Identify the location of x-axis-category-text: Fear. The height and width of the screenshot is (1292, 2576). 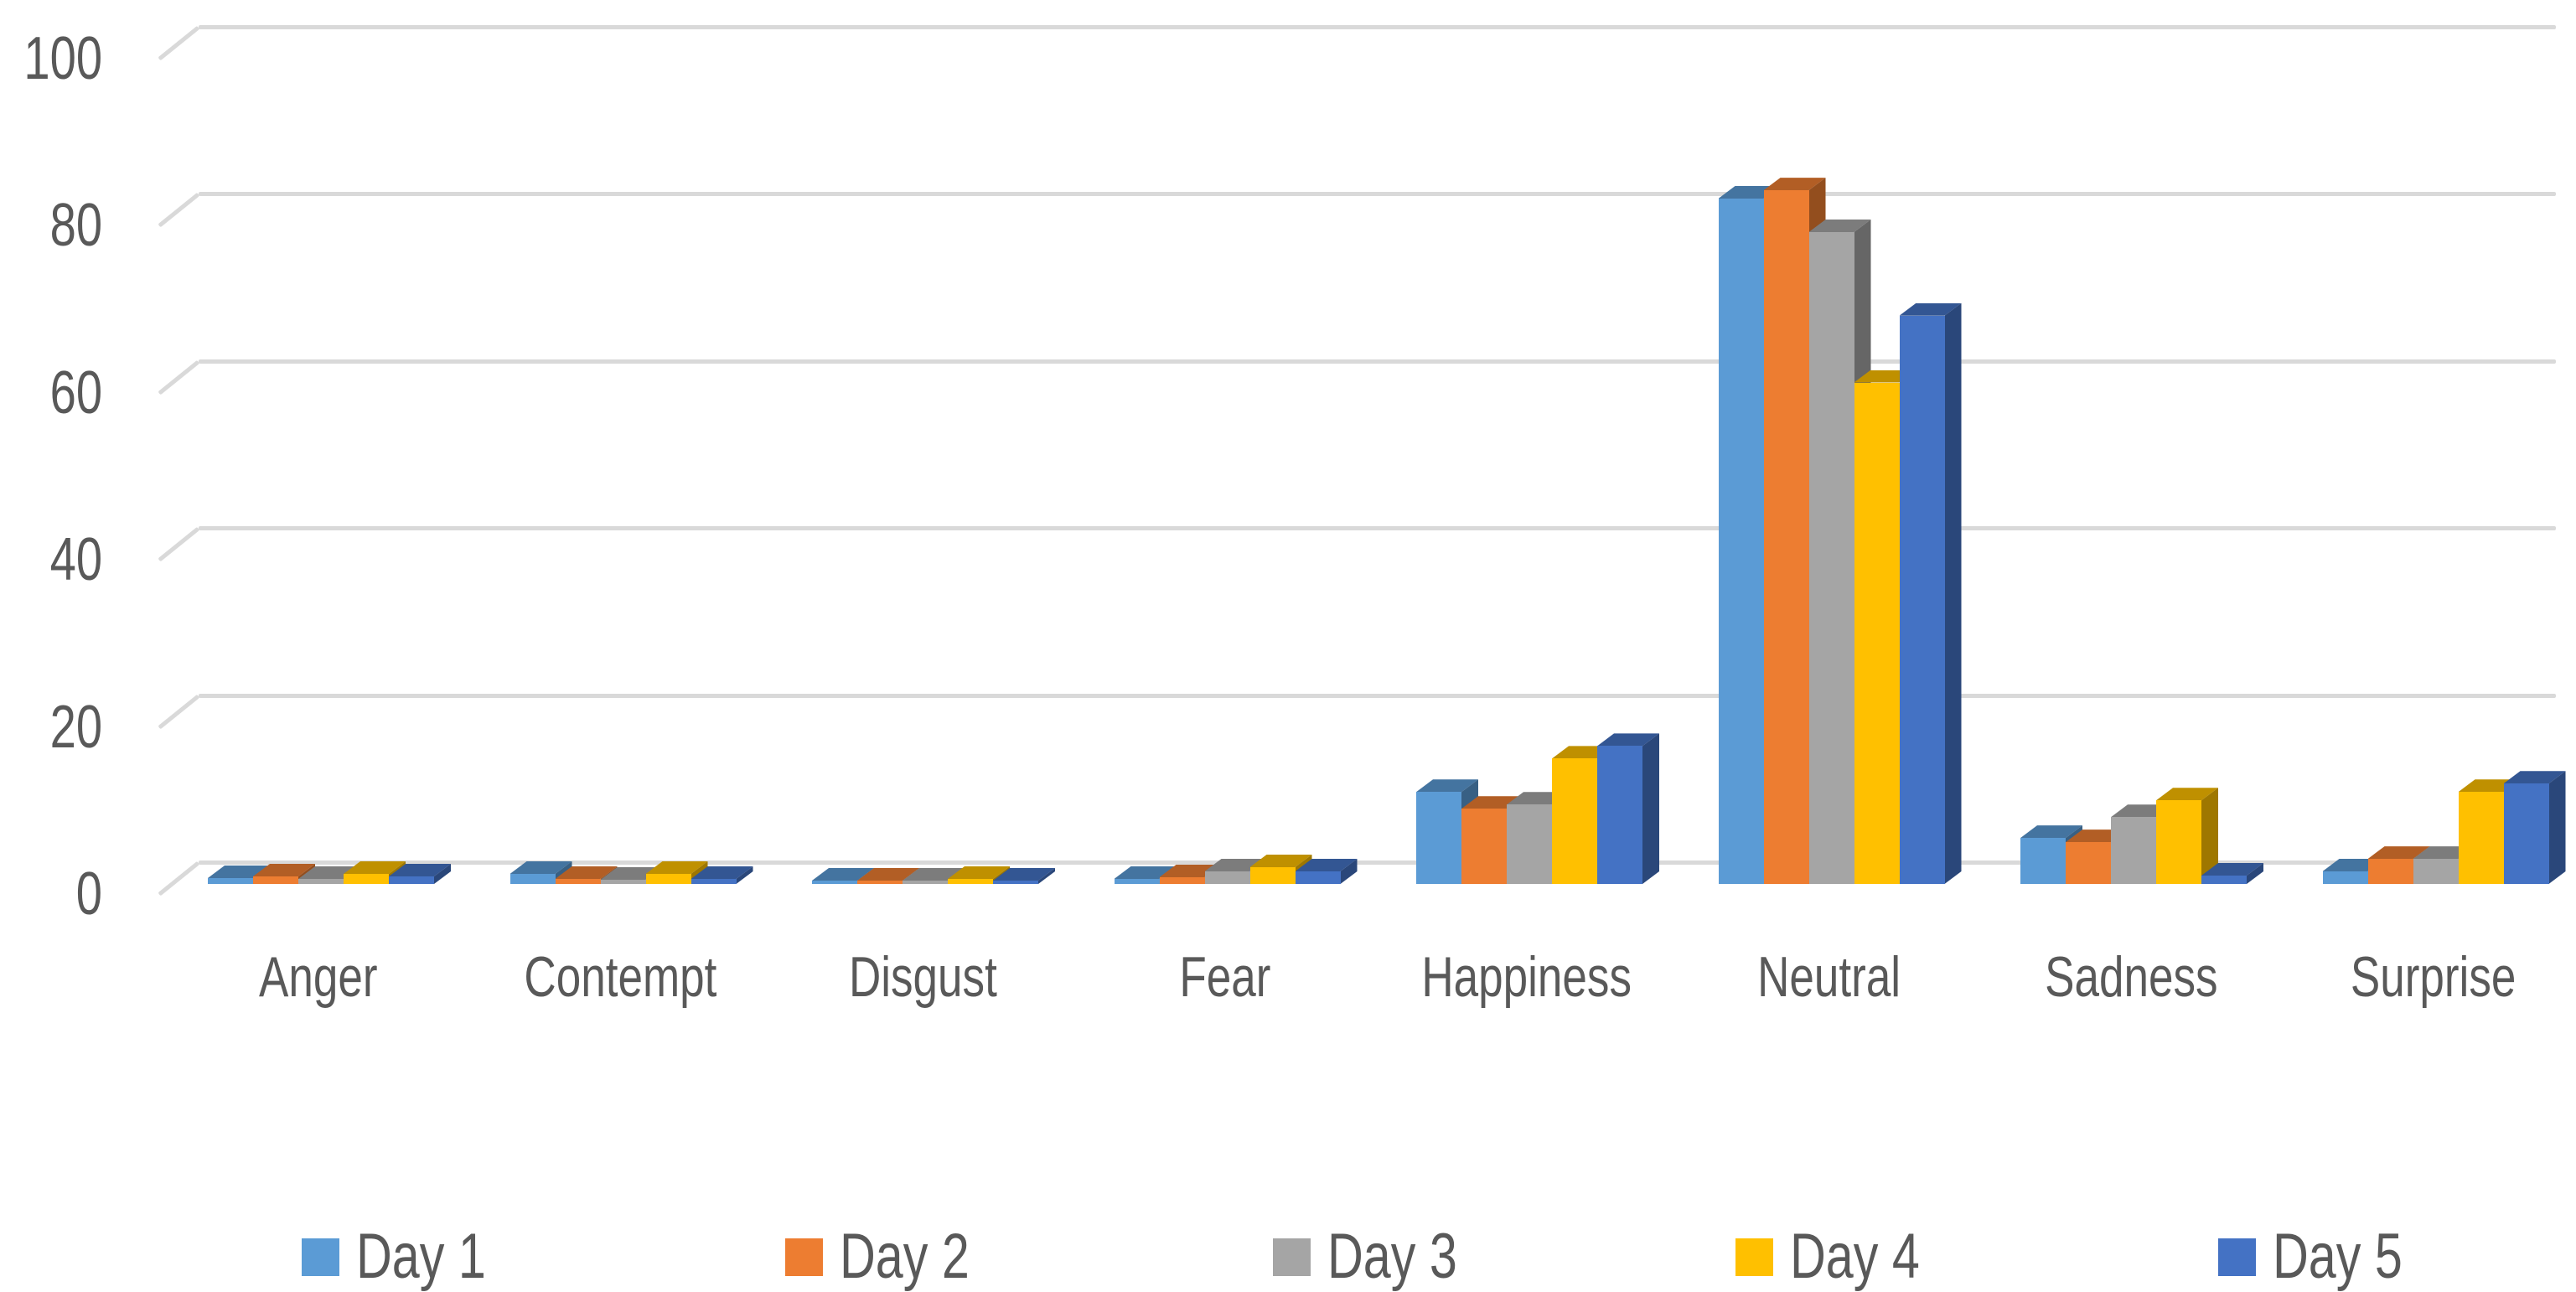
(1224, 977).